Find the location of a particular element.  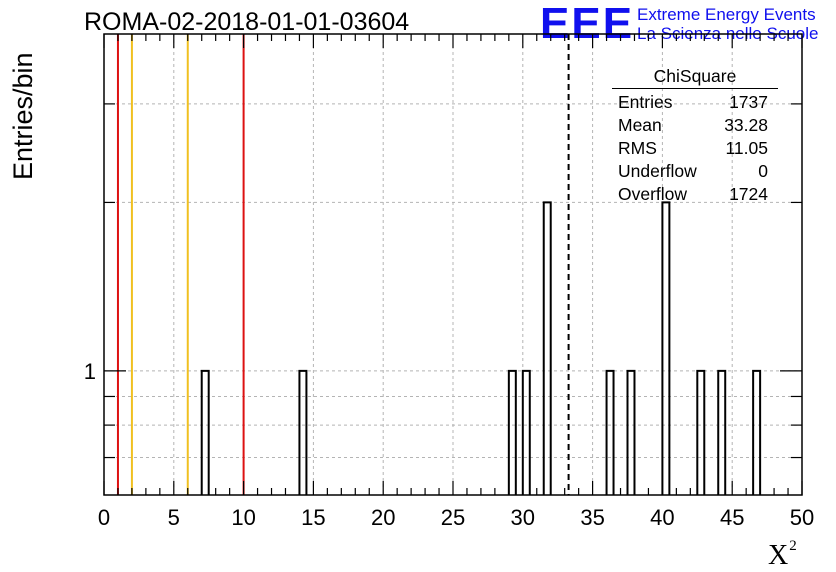

stats-label: Underflow is located at coordinates (657, 171).